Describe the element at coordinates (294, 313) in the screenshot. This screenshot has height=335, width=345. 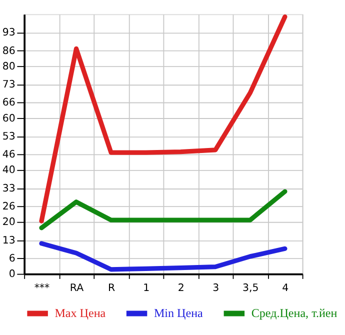
I see `legend-label: Сред.Цена, т.йен` at that location.